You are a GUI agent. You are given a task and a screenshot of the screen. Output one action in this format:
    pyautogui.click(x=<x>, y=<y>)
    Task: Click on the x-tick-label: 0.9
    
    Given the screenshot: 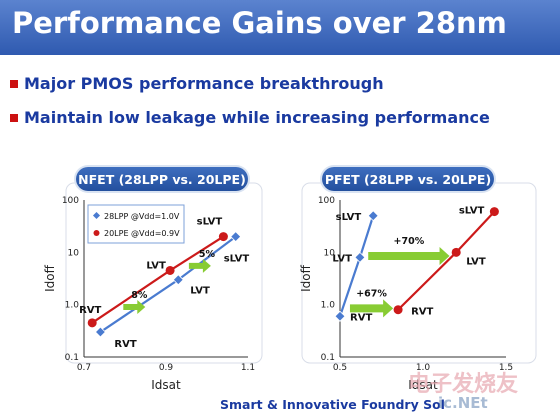 What is the action you would take?
    pyautogui.click(x=166, y=368)
    